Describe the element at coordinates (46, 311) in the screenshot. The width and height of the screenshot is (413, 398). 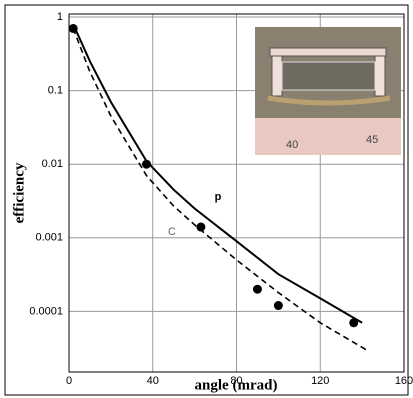
I see `y-tick-label: 0.0001` at that location.